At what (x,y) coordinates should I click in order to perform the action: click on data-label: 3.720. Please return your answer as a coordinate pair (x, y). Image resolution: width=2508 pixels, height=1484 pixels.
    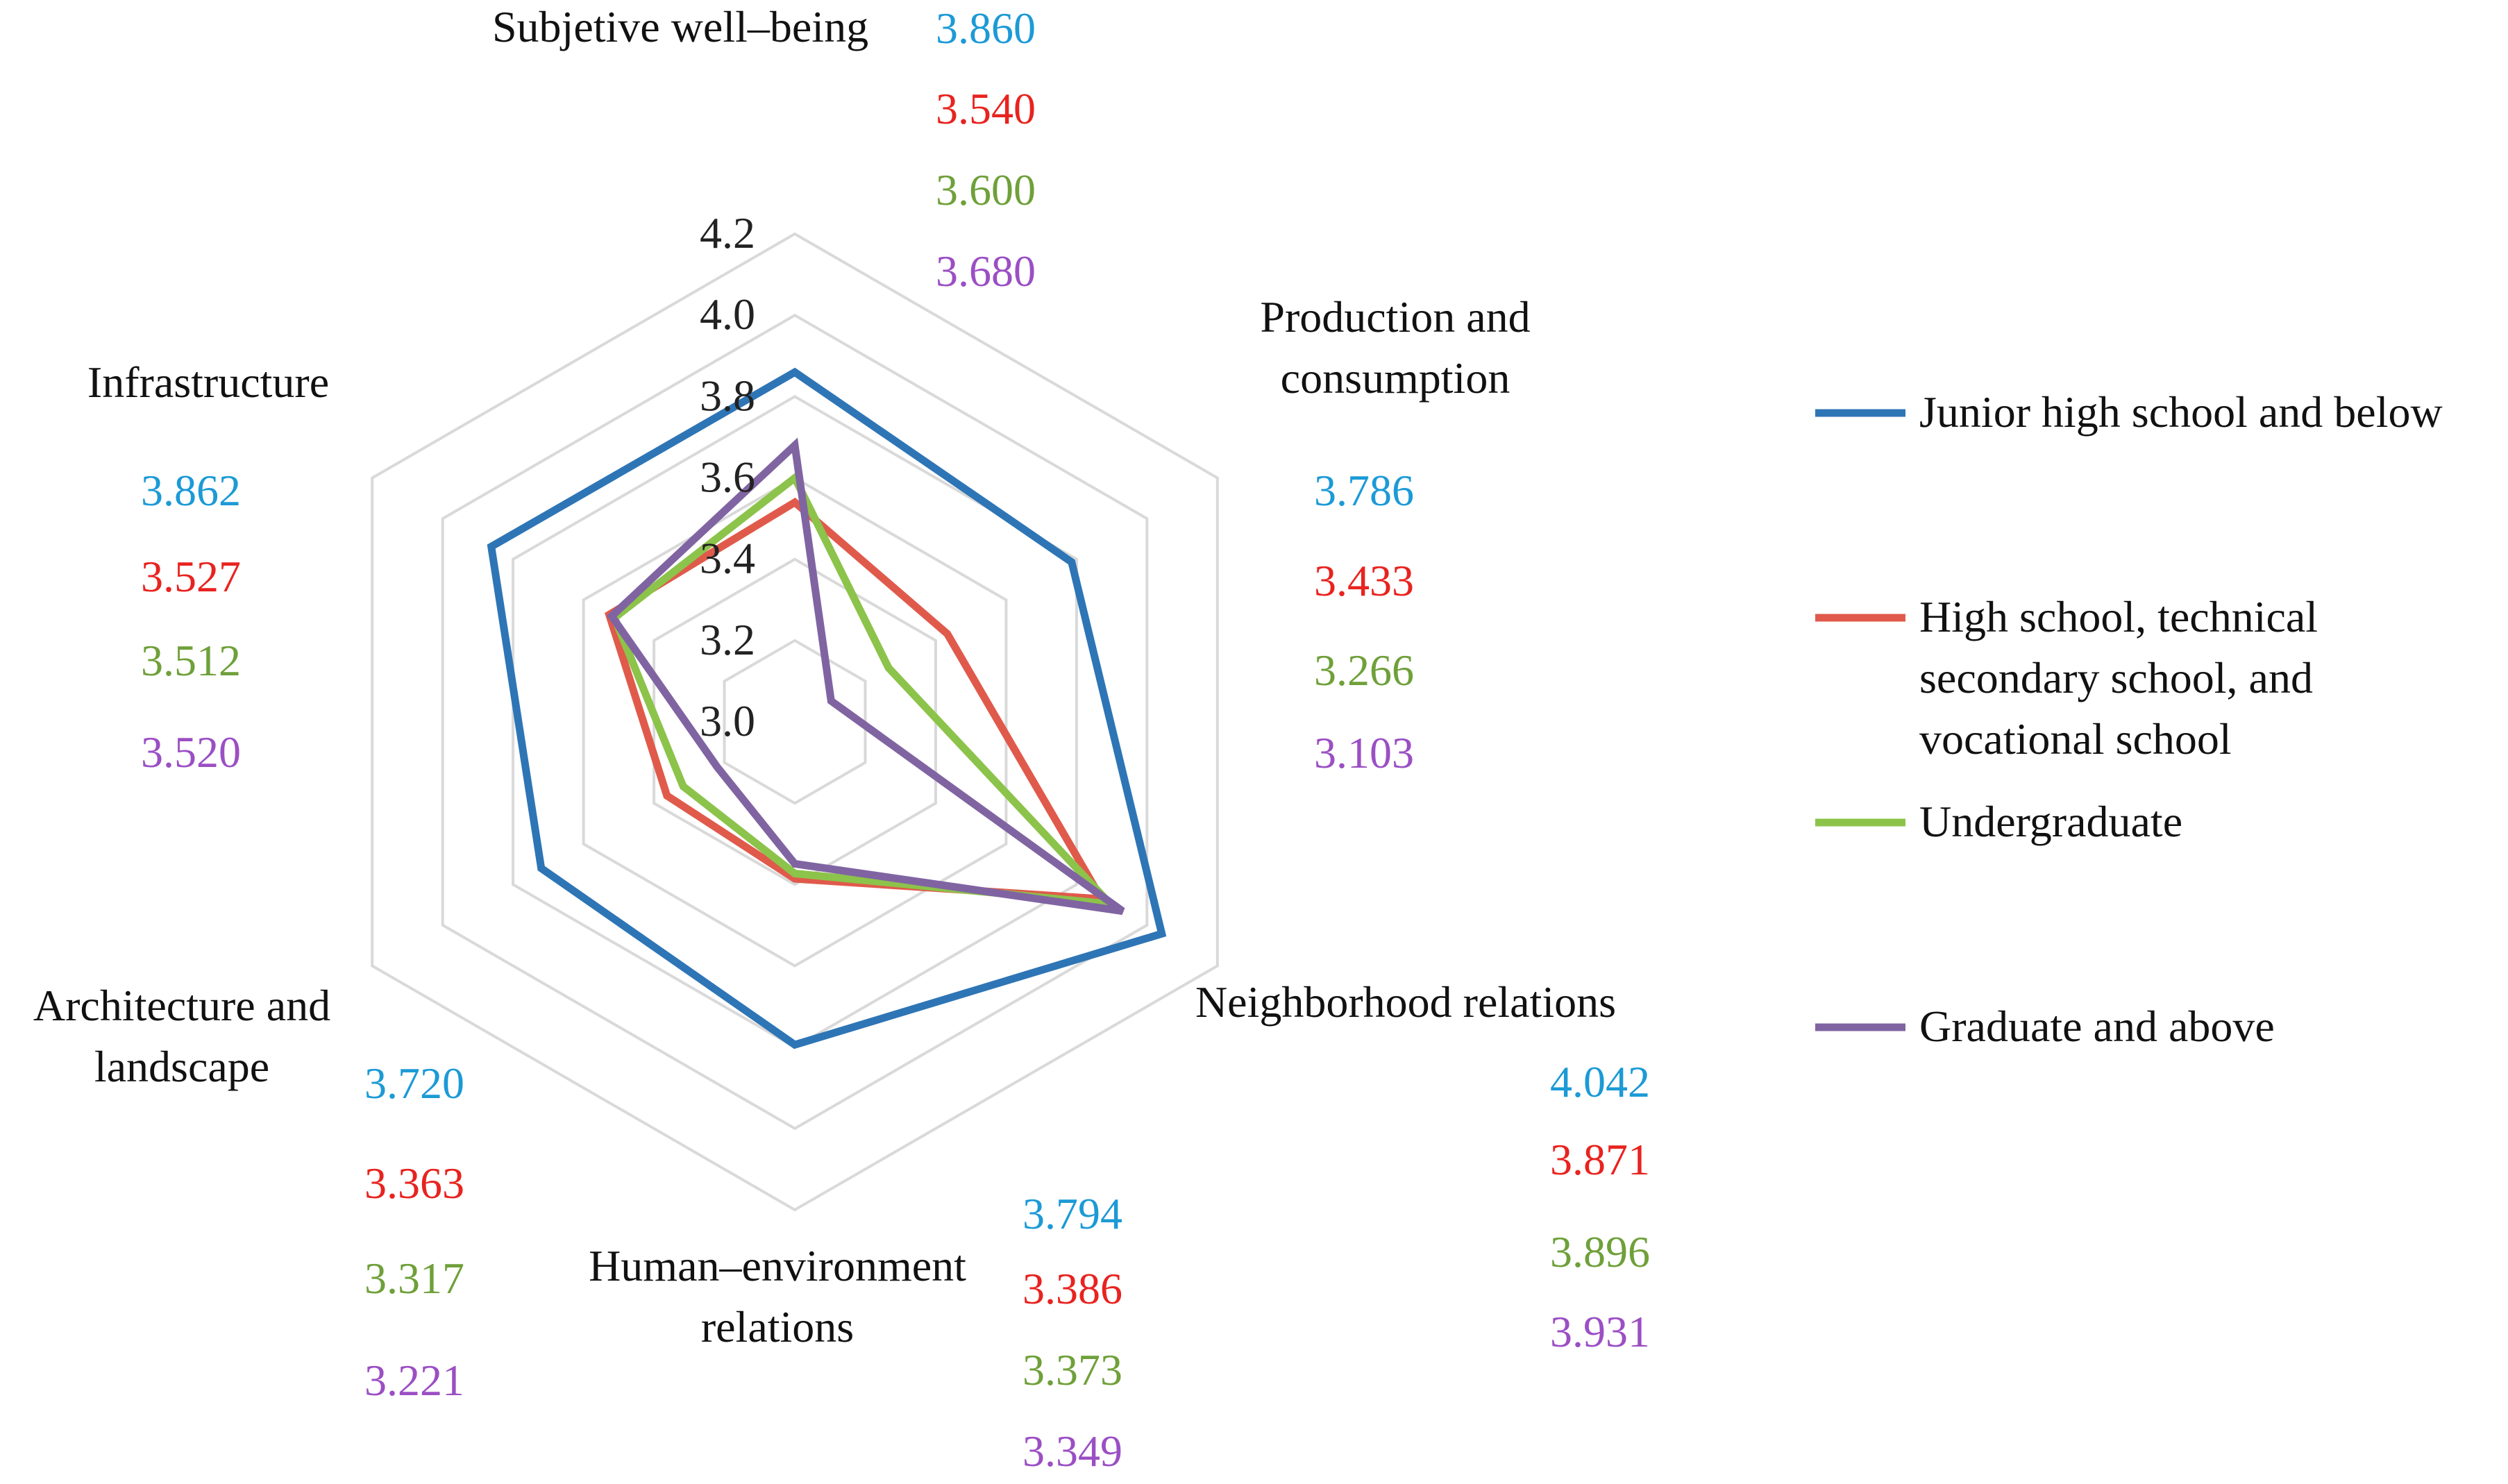
    Looking at the image, I should click on (414, 1084).